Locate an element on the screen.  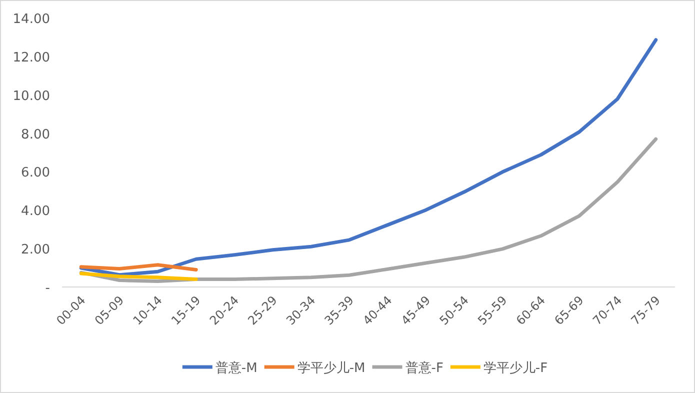
y-tick-label: 6.00 is located at coordinates (35, 173).